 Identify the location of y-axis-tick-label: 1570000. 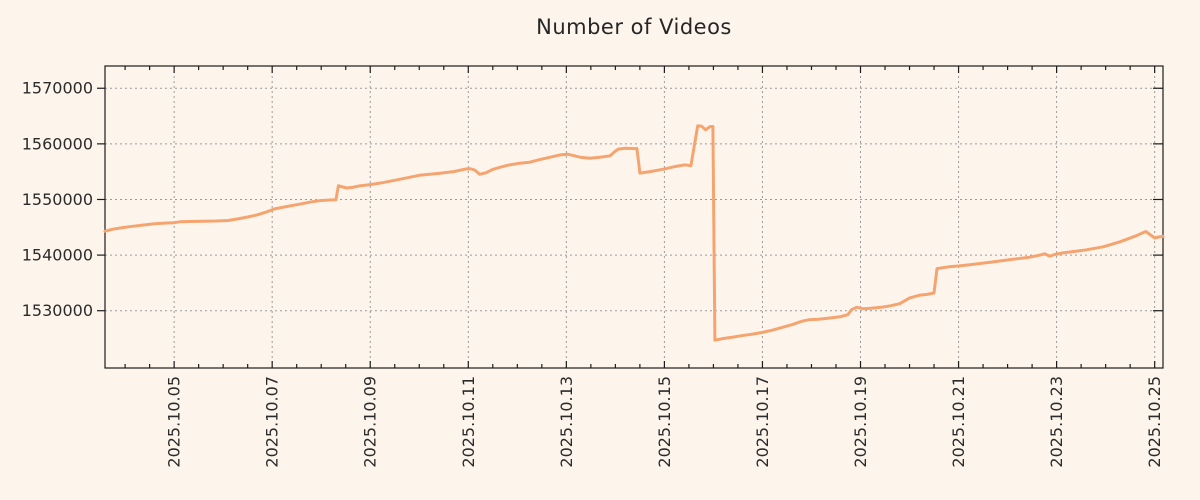
(57, 88).